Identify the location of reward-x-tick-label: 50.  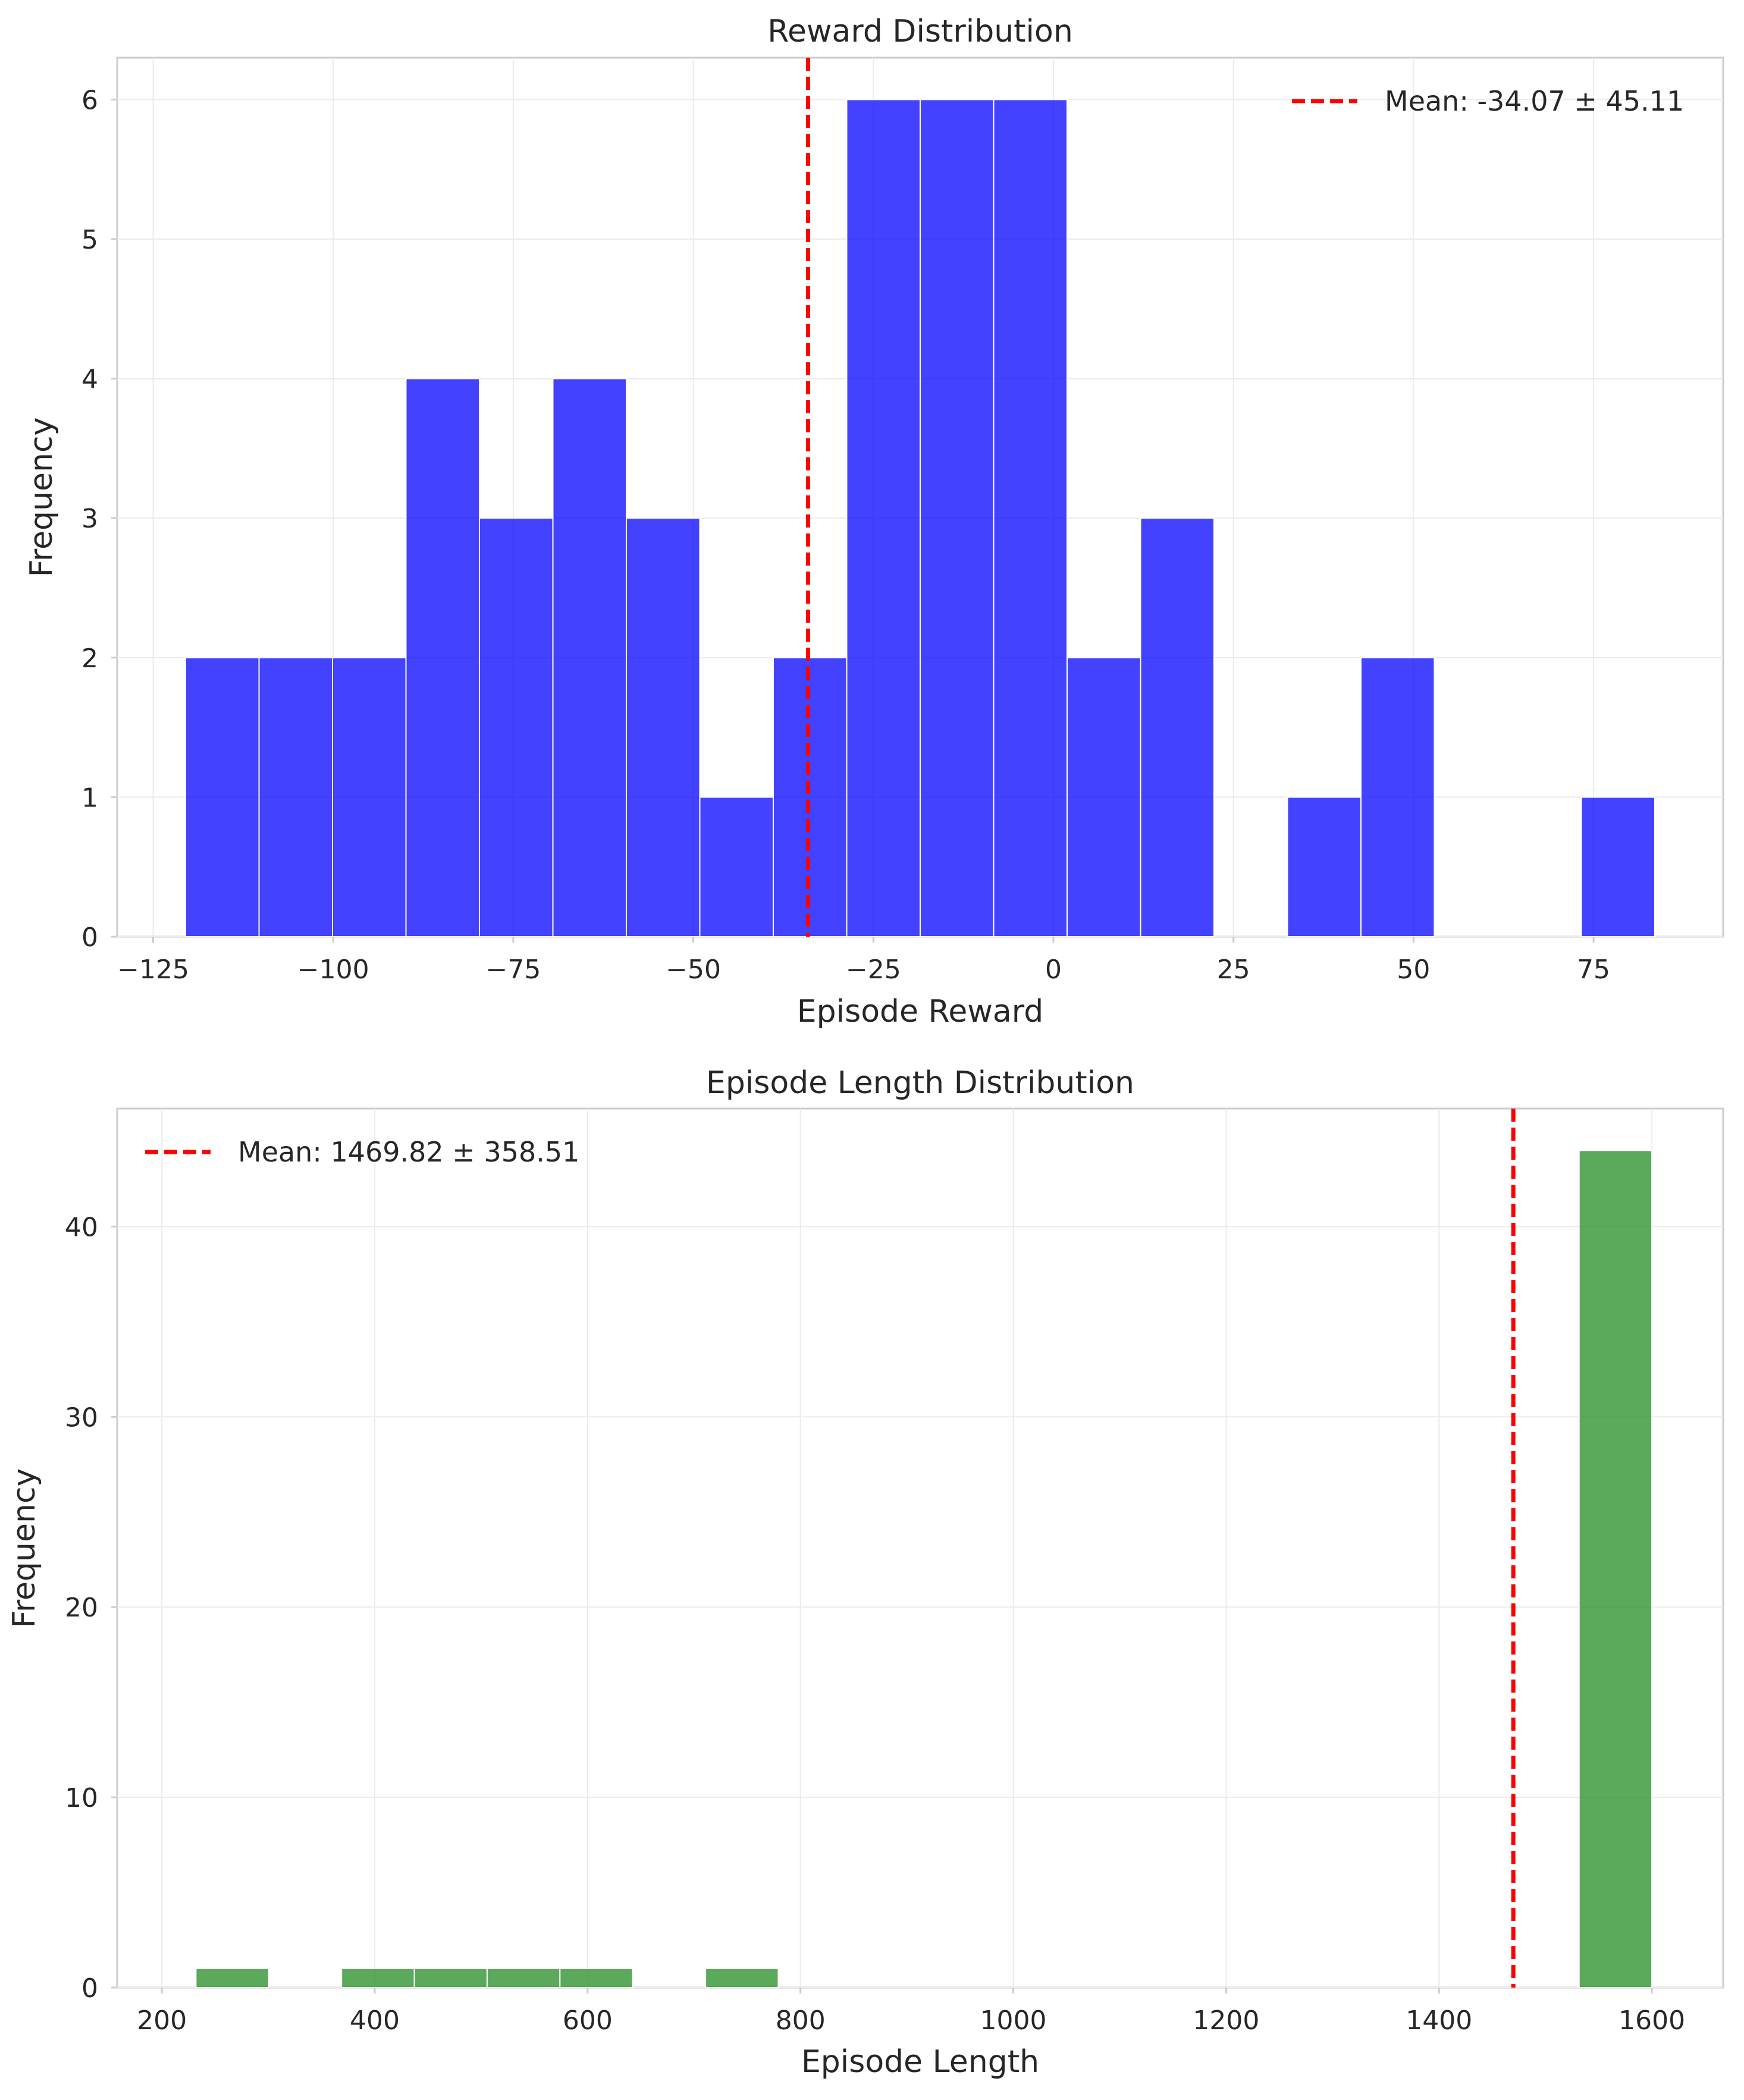
(1413, 970).